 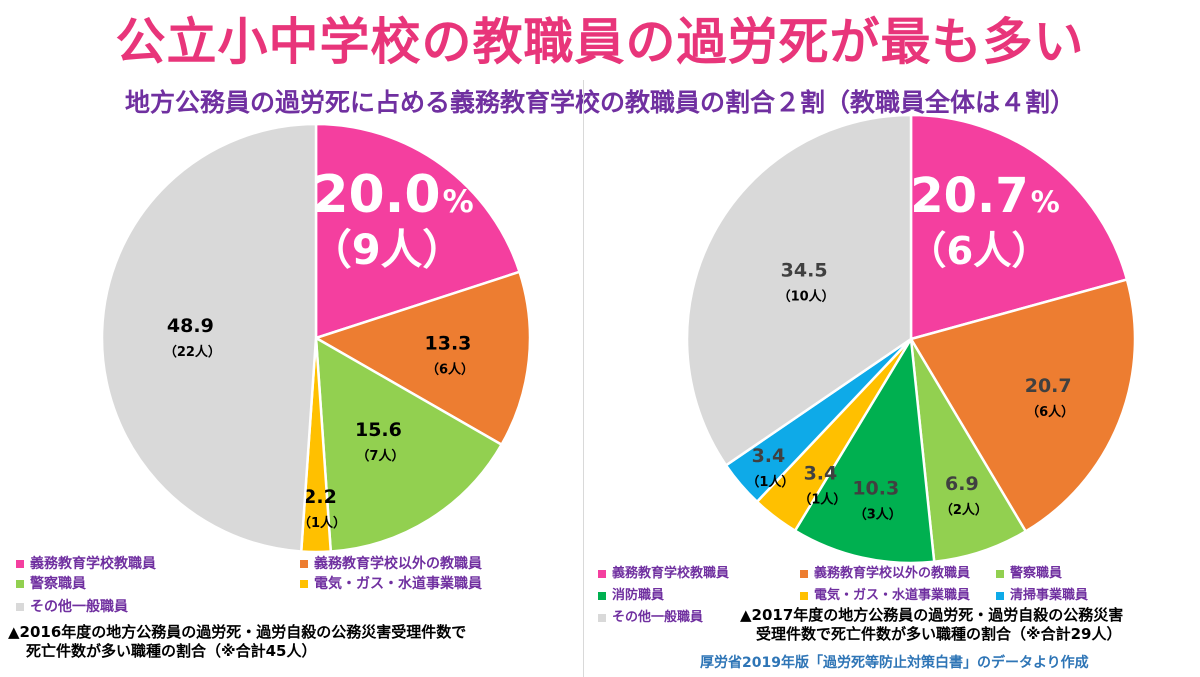 What do you see at coordinates (392, 195) in the screenshot?
I see `slice-value-label: 20.0%` at bounding box center [392, 195].